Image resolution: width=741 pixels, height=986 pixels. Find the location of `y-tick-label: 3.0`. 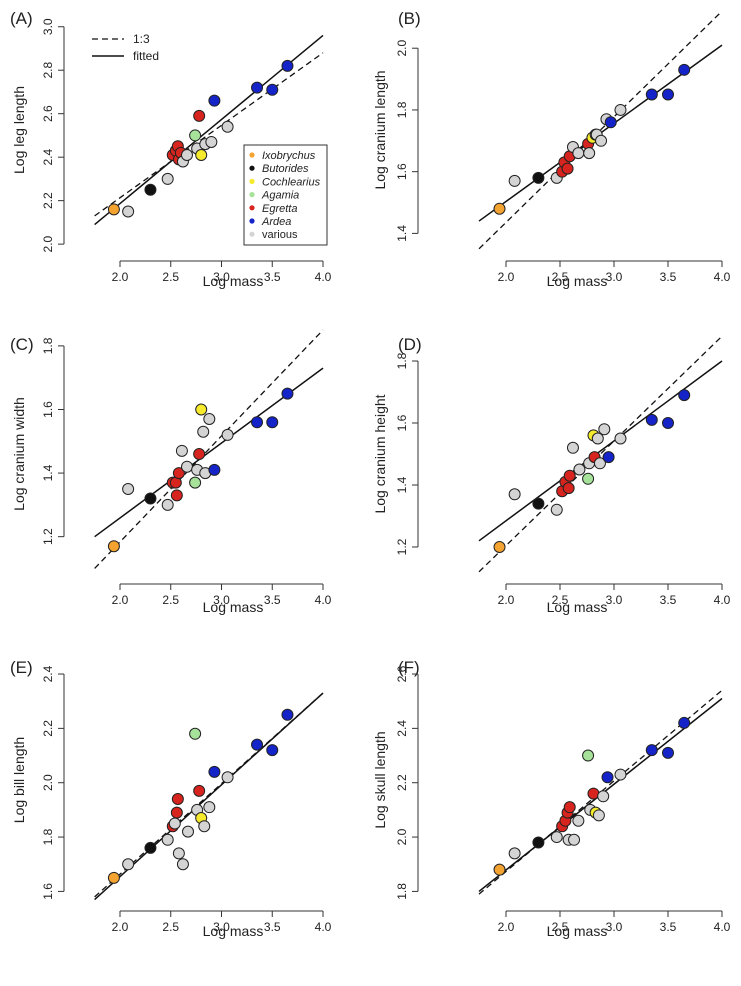

y-tick-label: 3.0 is located at coordinates (48, 26).